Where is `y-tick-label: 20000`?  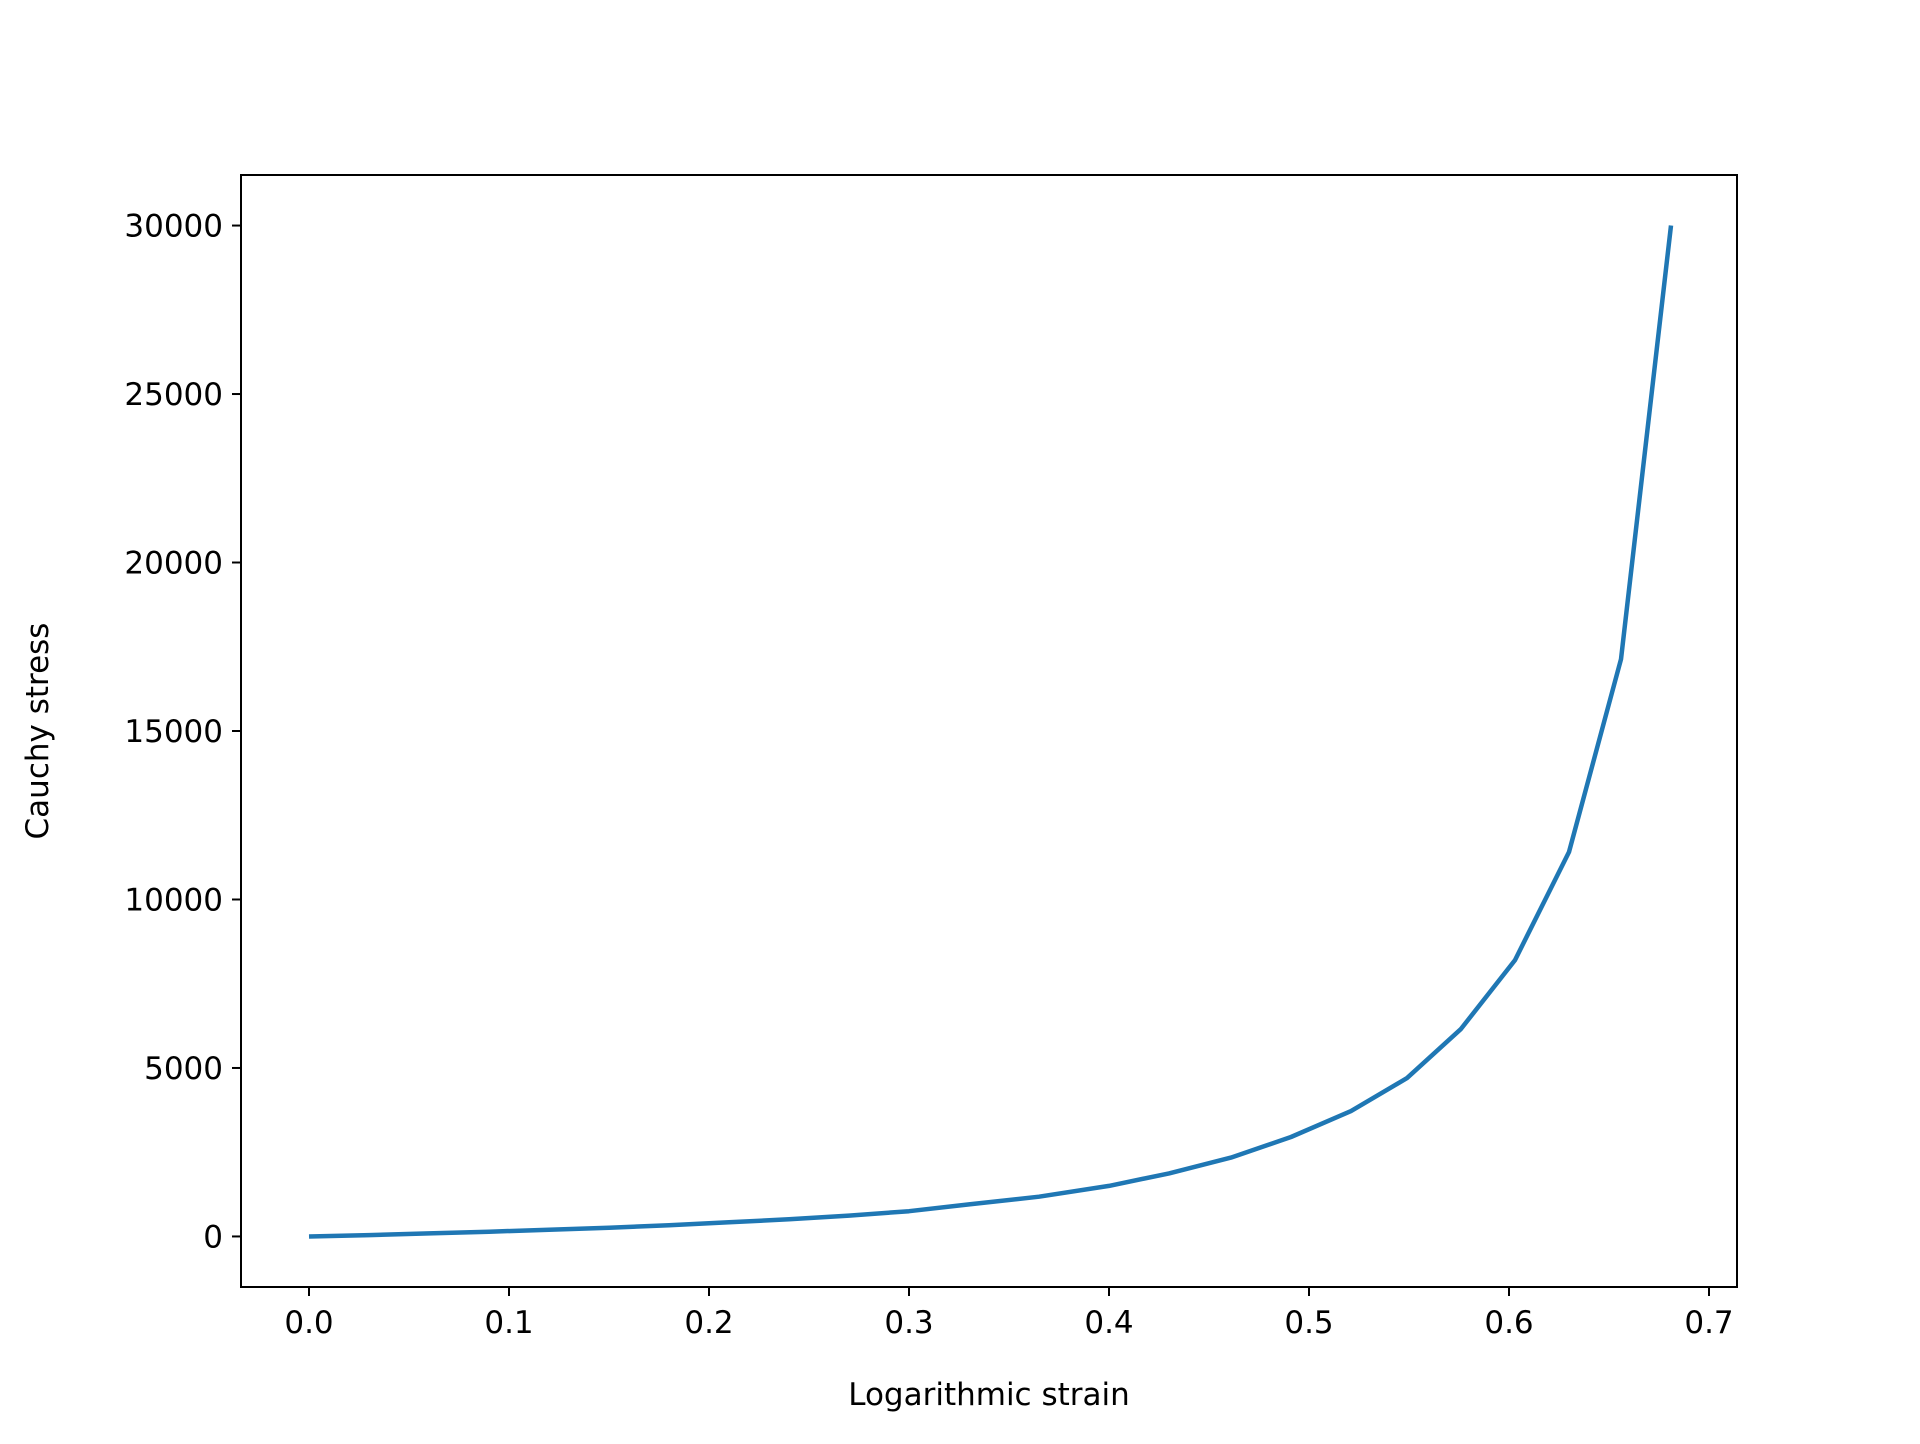
y-tick-label: 20000 is located at coordinates (173, 564).